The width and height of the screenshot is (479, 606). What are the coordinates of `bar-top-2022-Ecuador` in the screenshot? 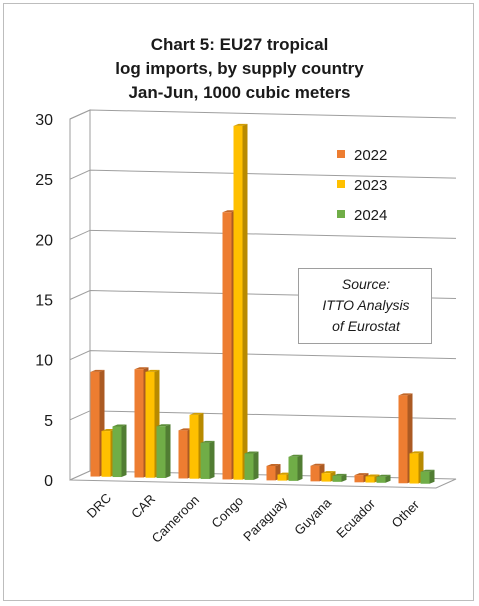 It's located at (361, 474).